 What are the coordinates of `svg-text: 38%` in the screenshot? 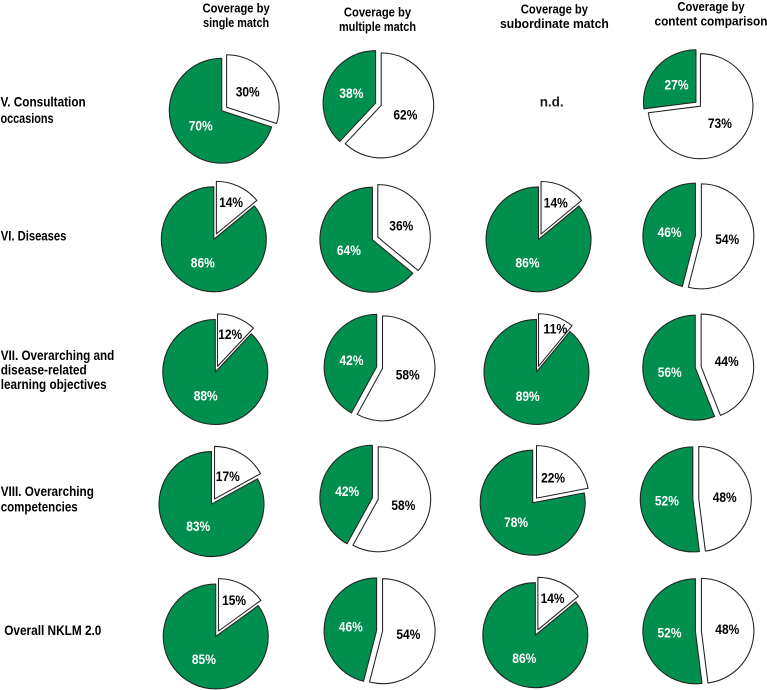 It's located at (351, 93).